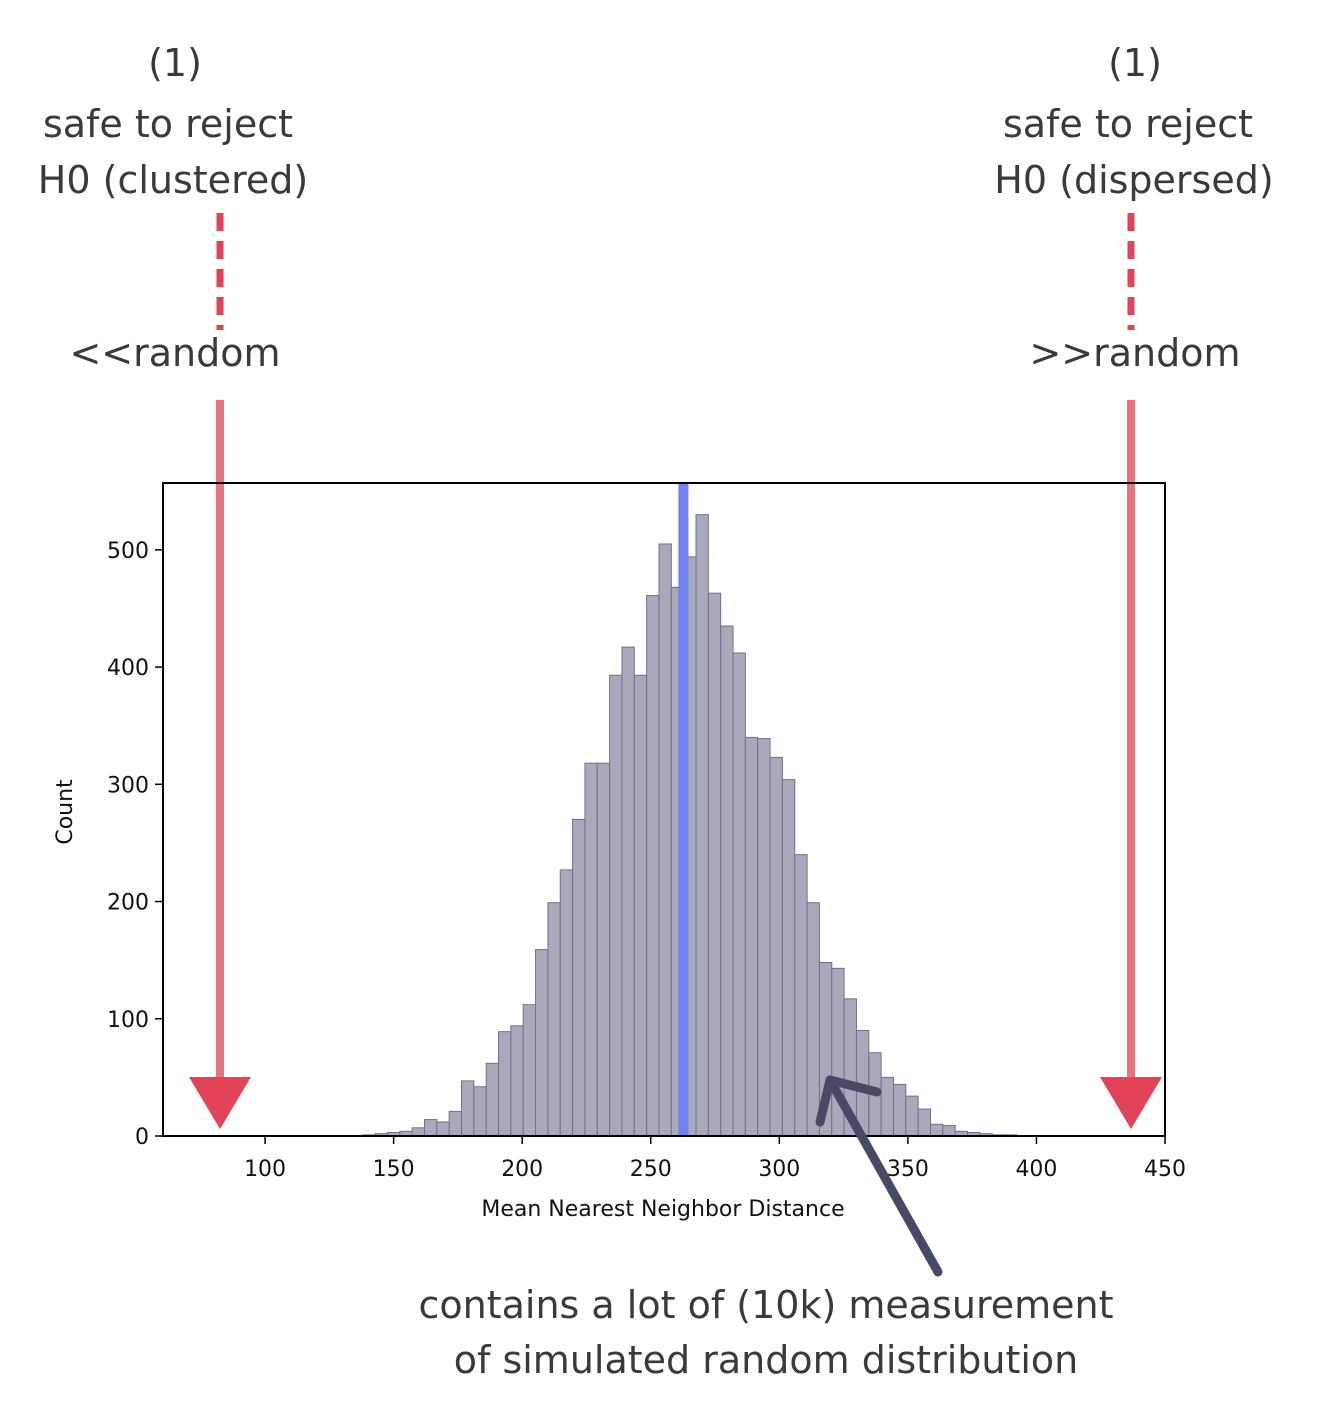 The height and width of the screenshot is (1423, 1328). Describe the element at coordinates (779, 1169) in the screenshot. I see `x-tick-label: 300` at that location.